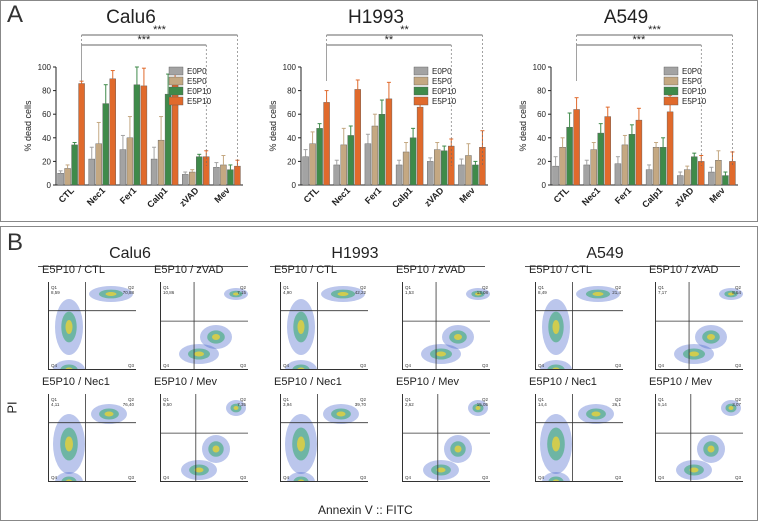 The image size is (758, 521). What do you see at coordinates (73, 270) in the screenshot?
I see `flow-plot-title: E5P10 / CTL` at bounding box center [73, 270].